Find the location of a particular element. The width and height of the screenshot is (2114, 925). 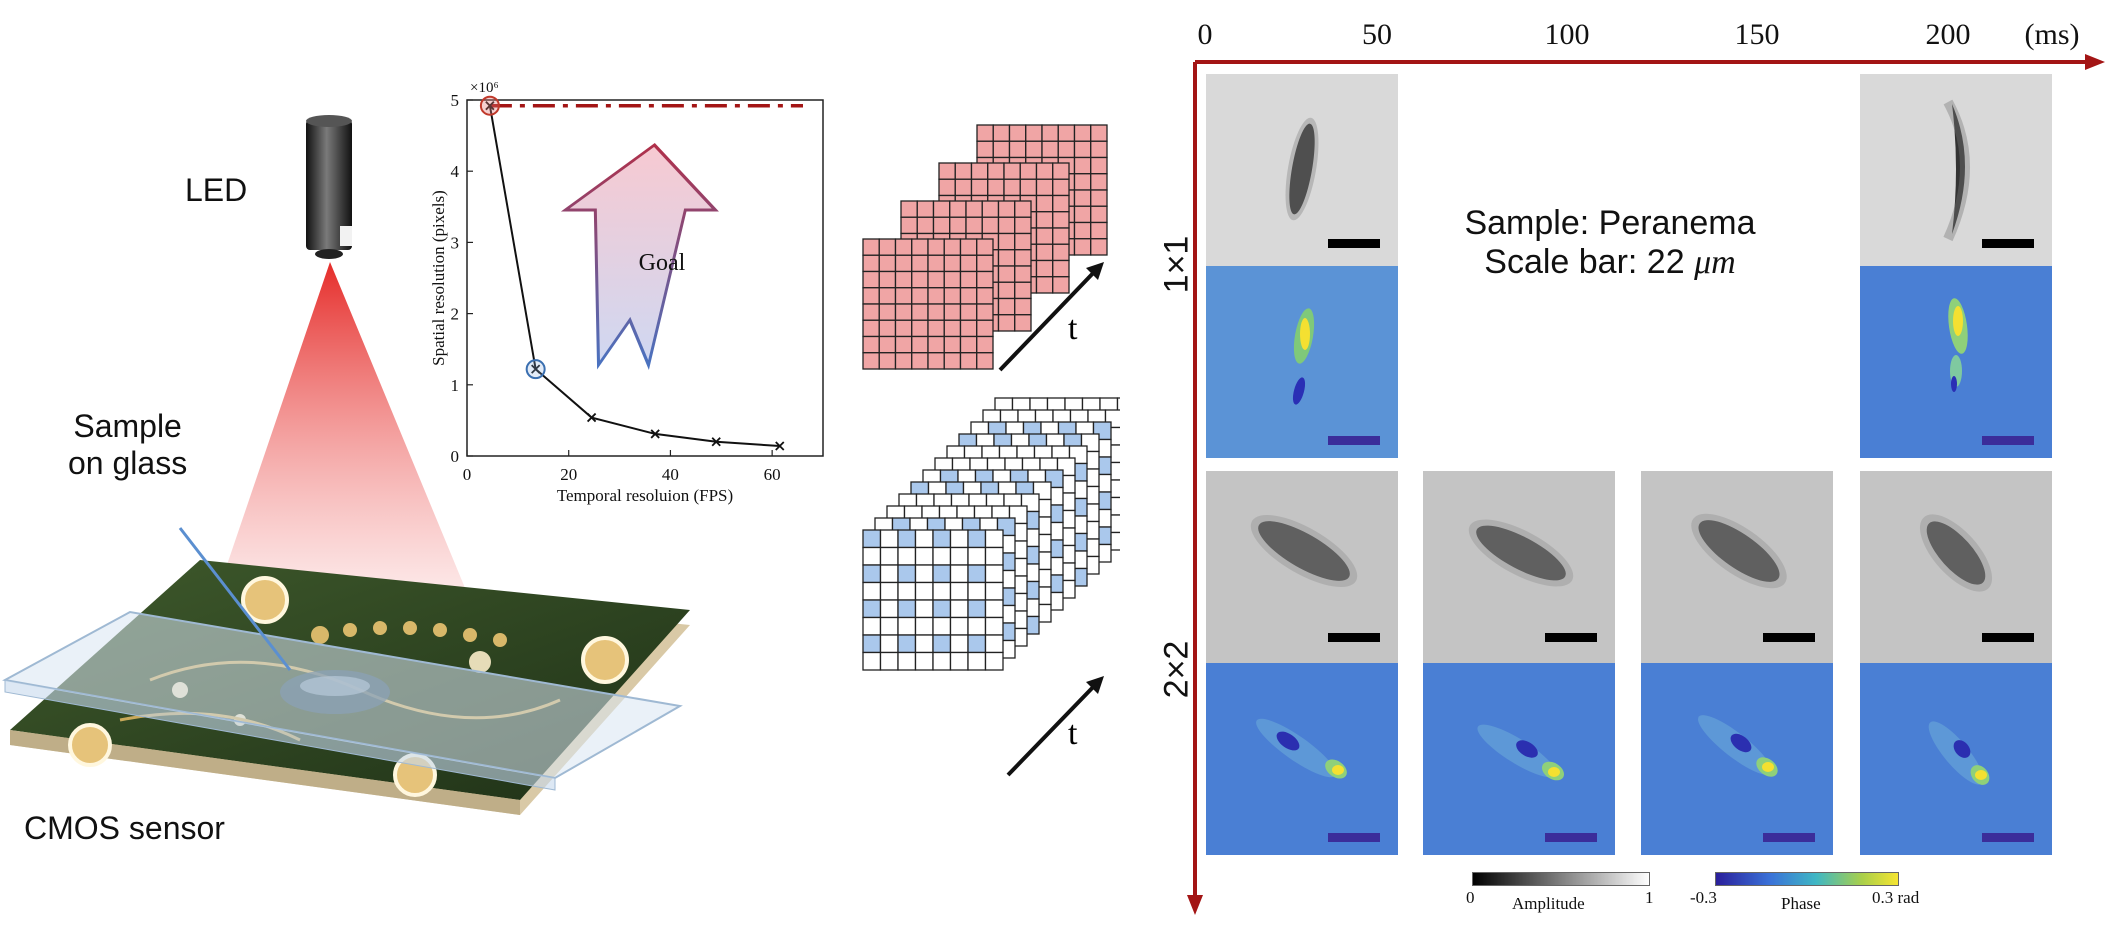

scale-bar-info: Scale bar: 22 μm is located at coordinates (1610, 262).